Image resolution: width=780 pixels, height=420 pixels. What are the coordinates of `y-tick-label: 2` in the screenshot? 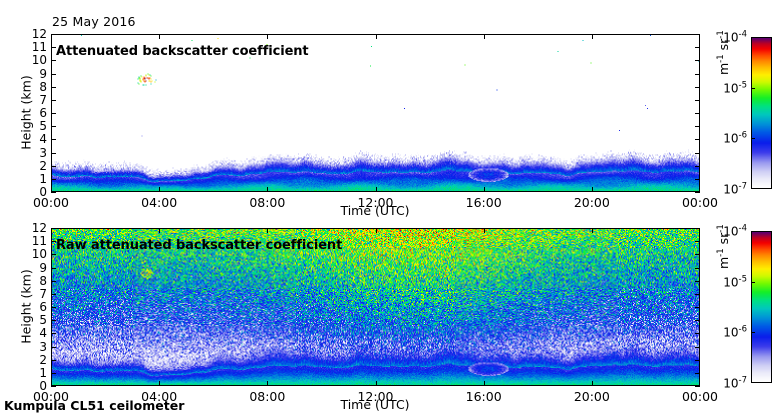 It's located at (43, 359).